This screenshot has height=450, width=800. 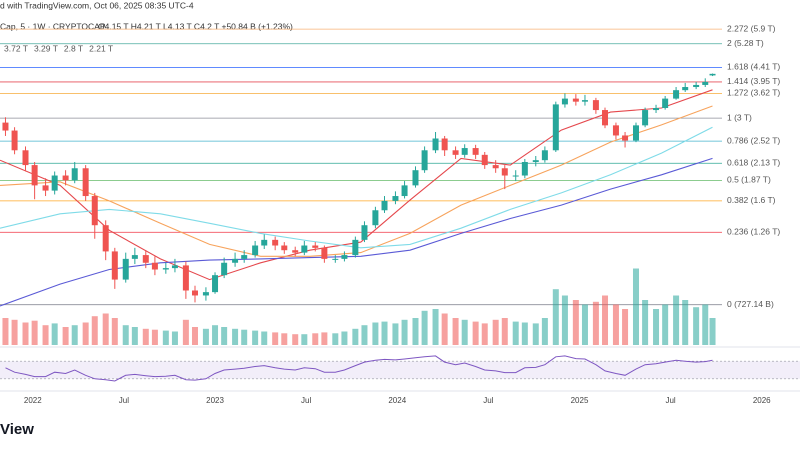 What do you see at coordinates (739, 117) in the screenshot?
I see `fib-label: 1 (3 T)` at bounding box center [739, 117].